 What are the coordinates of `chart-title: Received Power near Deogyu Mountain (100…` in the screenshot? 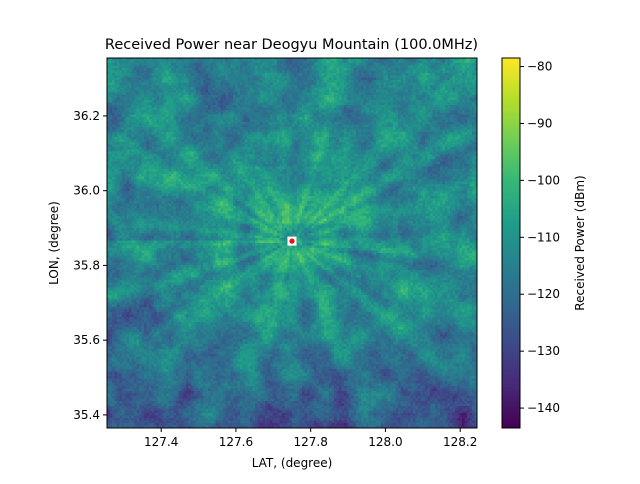 It's located at (291, 45).